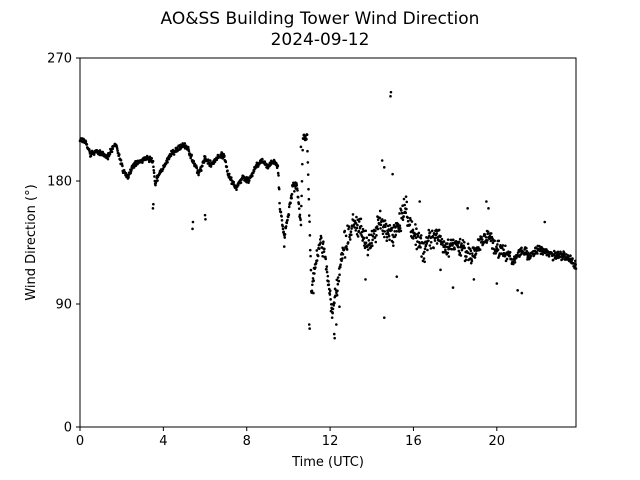 The width and height of the screenshot is (640, 480). I want to click on x-tick-label: 4, so click(163, 441).